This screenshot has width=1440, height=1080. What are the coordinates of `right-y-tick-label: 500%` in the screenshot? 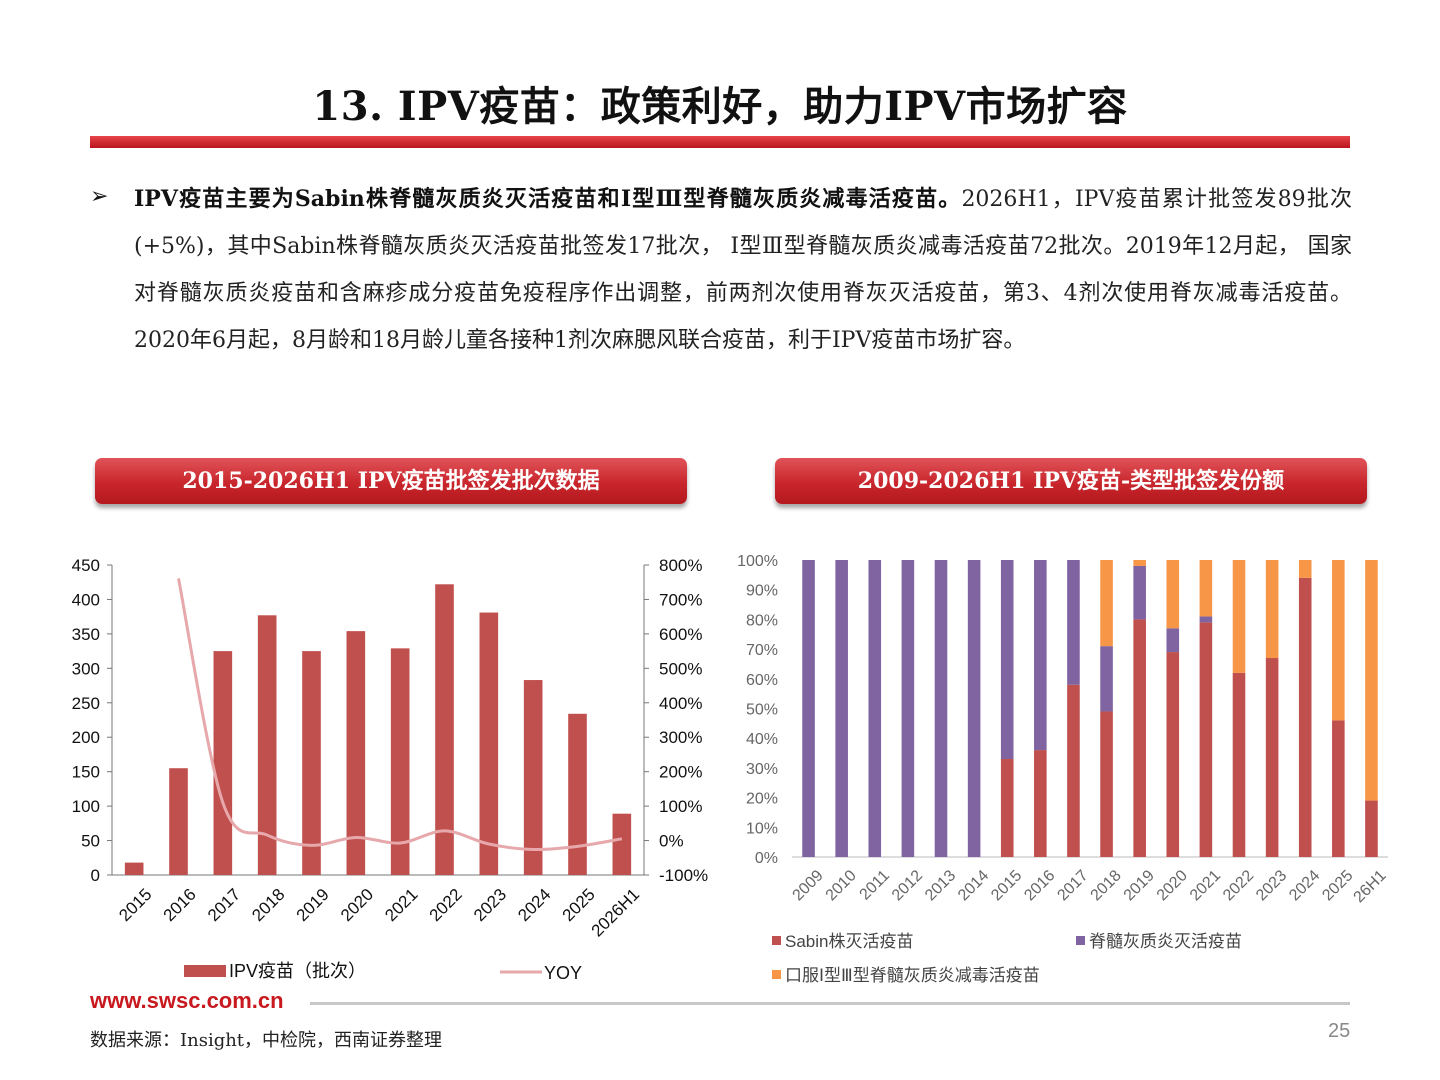 It's located at (680, 668).